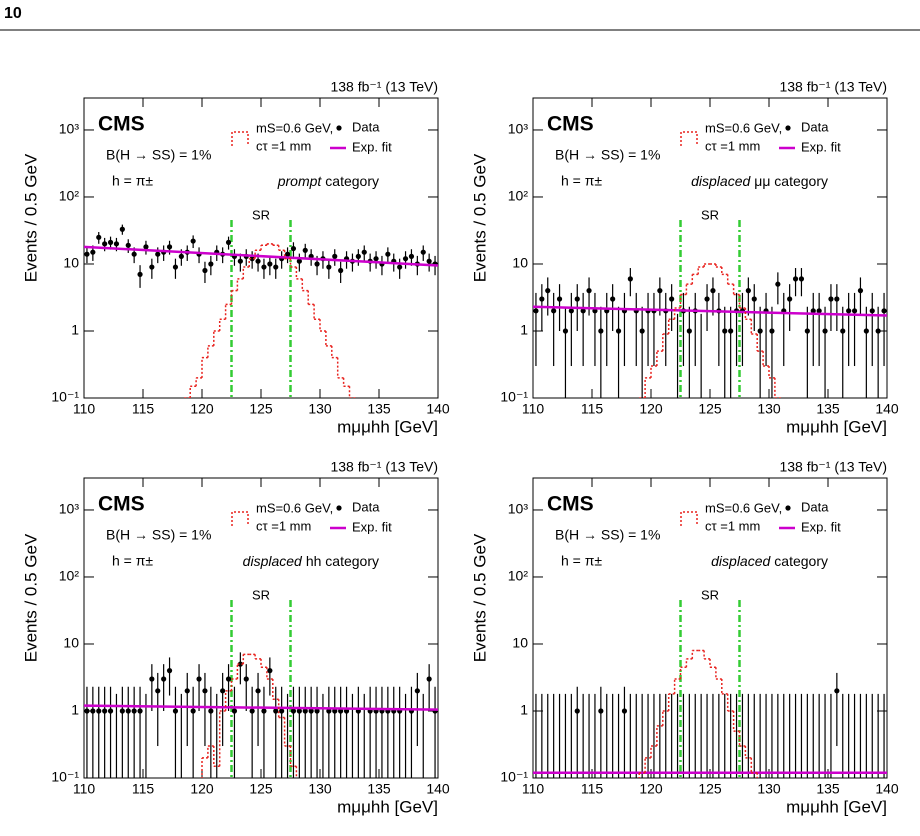  Describe the element at coordinates (379, 409) in the screenshot. I see `x-tick-label: 135` at that location.